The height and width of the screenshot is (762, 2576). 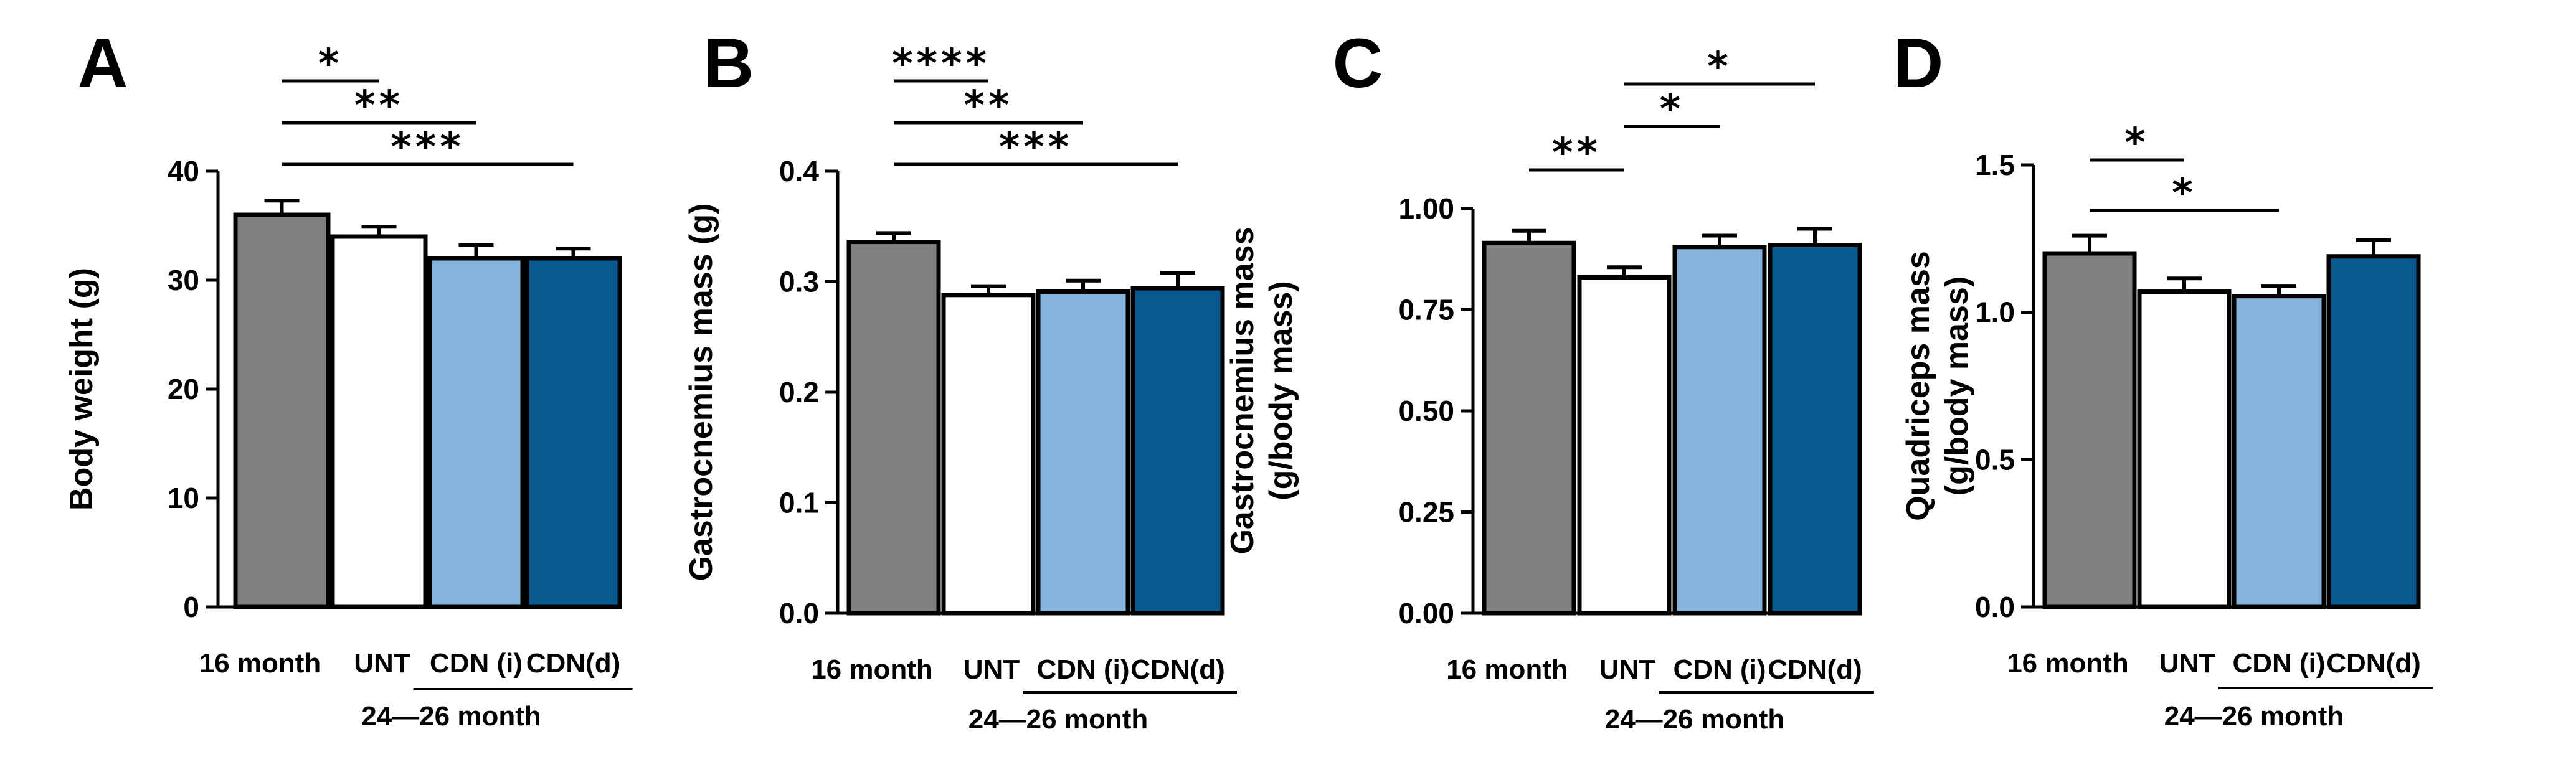 I want to click on y-axis-label-line: Gastrocnemius mass, so click(x=1243, y=391).